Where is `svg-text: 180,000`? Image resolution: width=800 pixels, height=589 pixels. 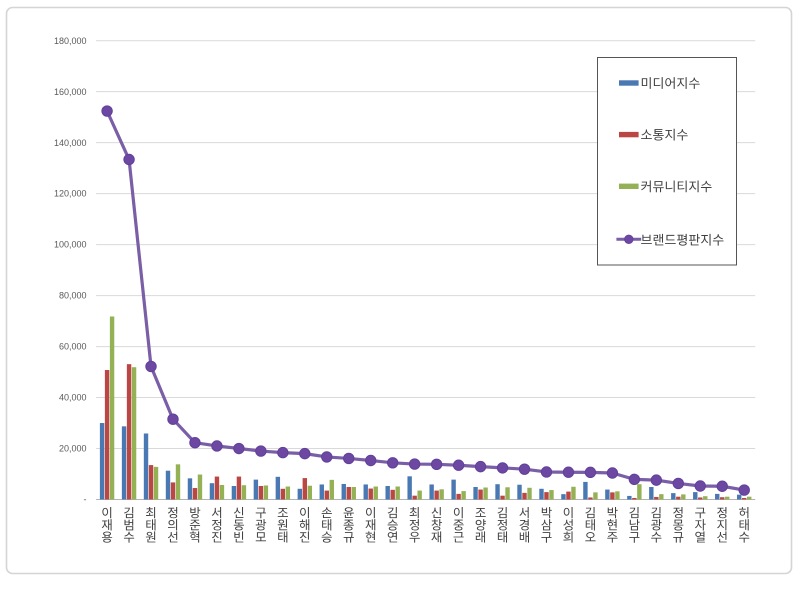
svg-text: 180,000 is located at coordinates (70, 41).